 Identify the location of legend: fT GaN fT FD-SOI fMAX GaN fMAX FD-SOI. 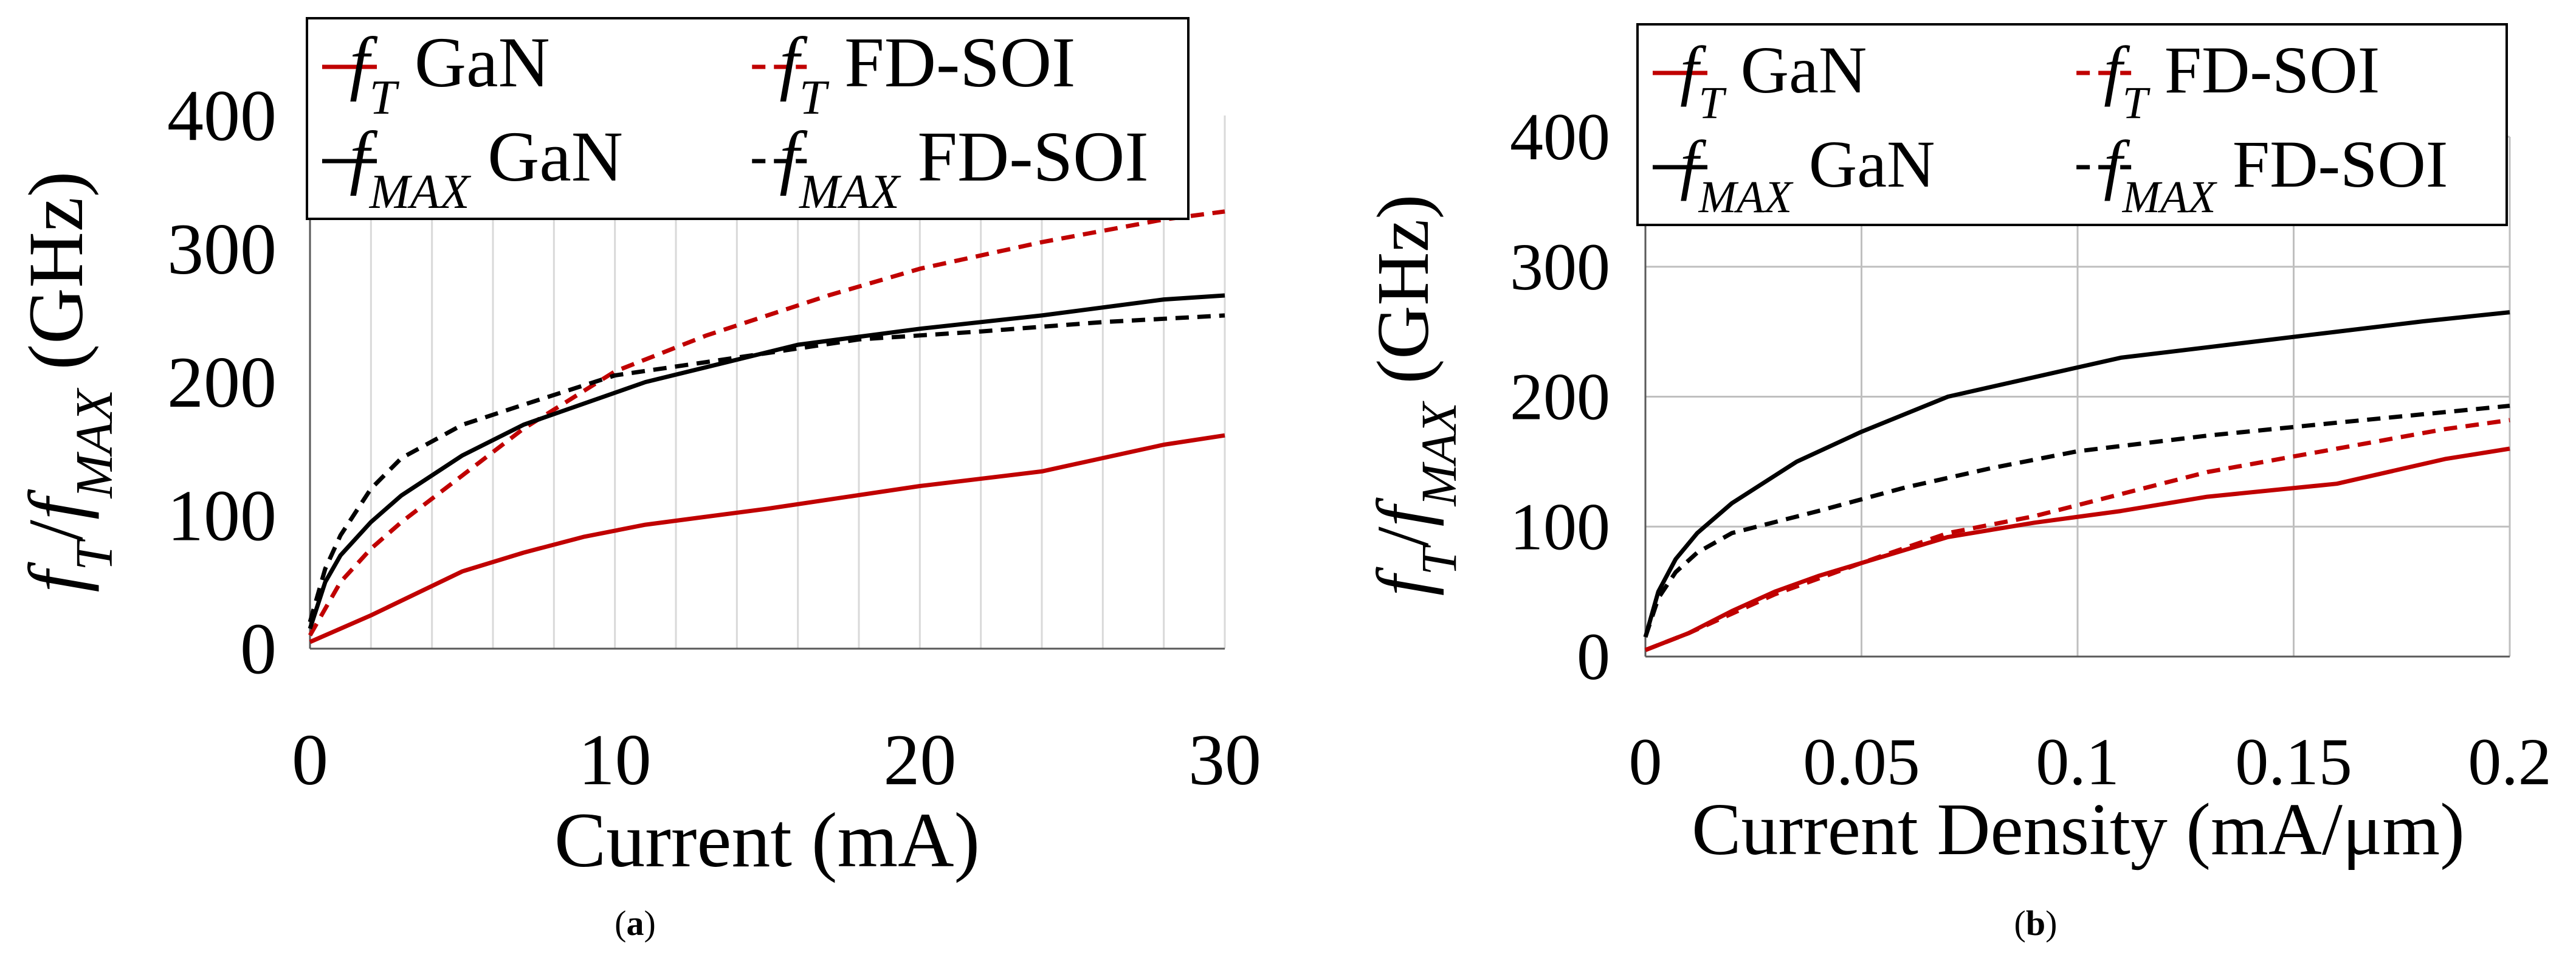
(2072, 124).